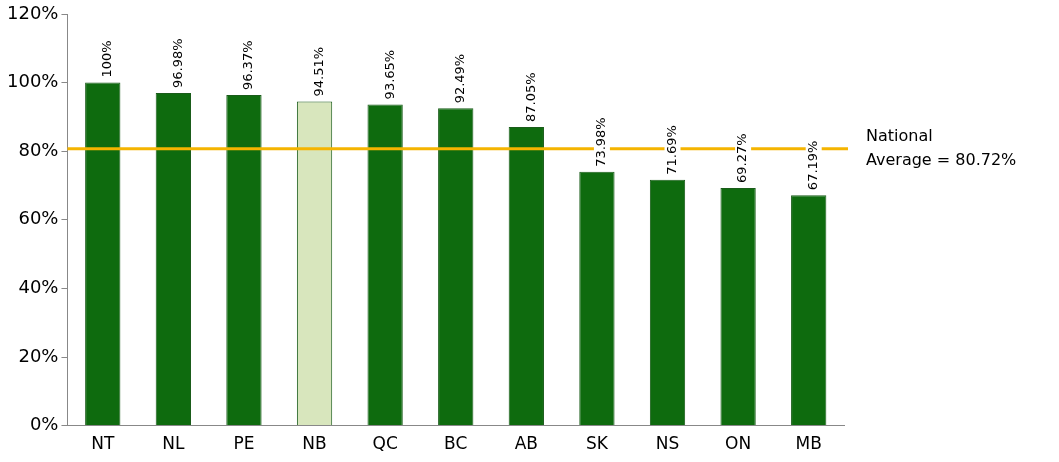 Image resolution: width=1059 pixels, height=462 pixels. Describe the element at coordinates (389, 74) in the screenshot. I see `data-label: 93.65%` at that location.